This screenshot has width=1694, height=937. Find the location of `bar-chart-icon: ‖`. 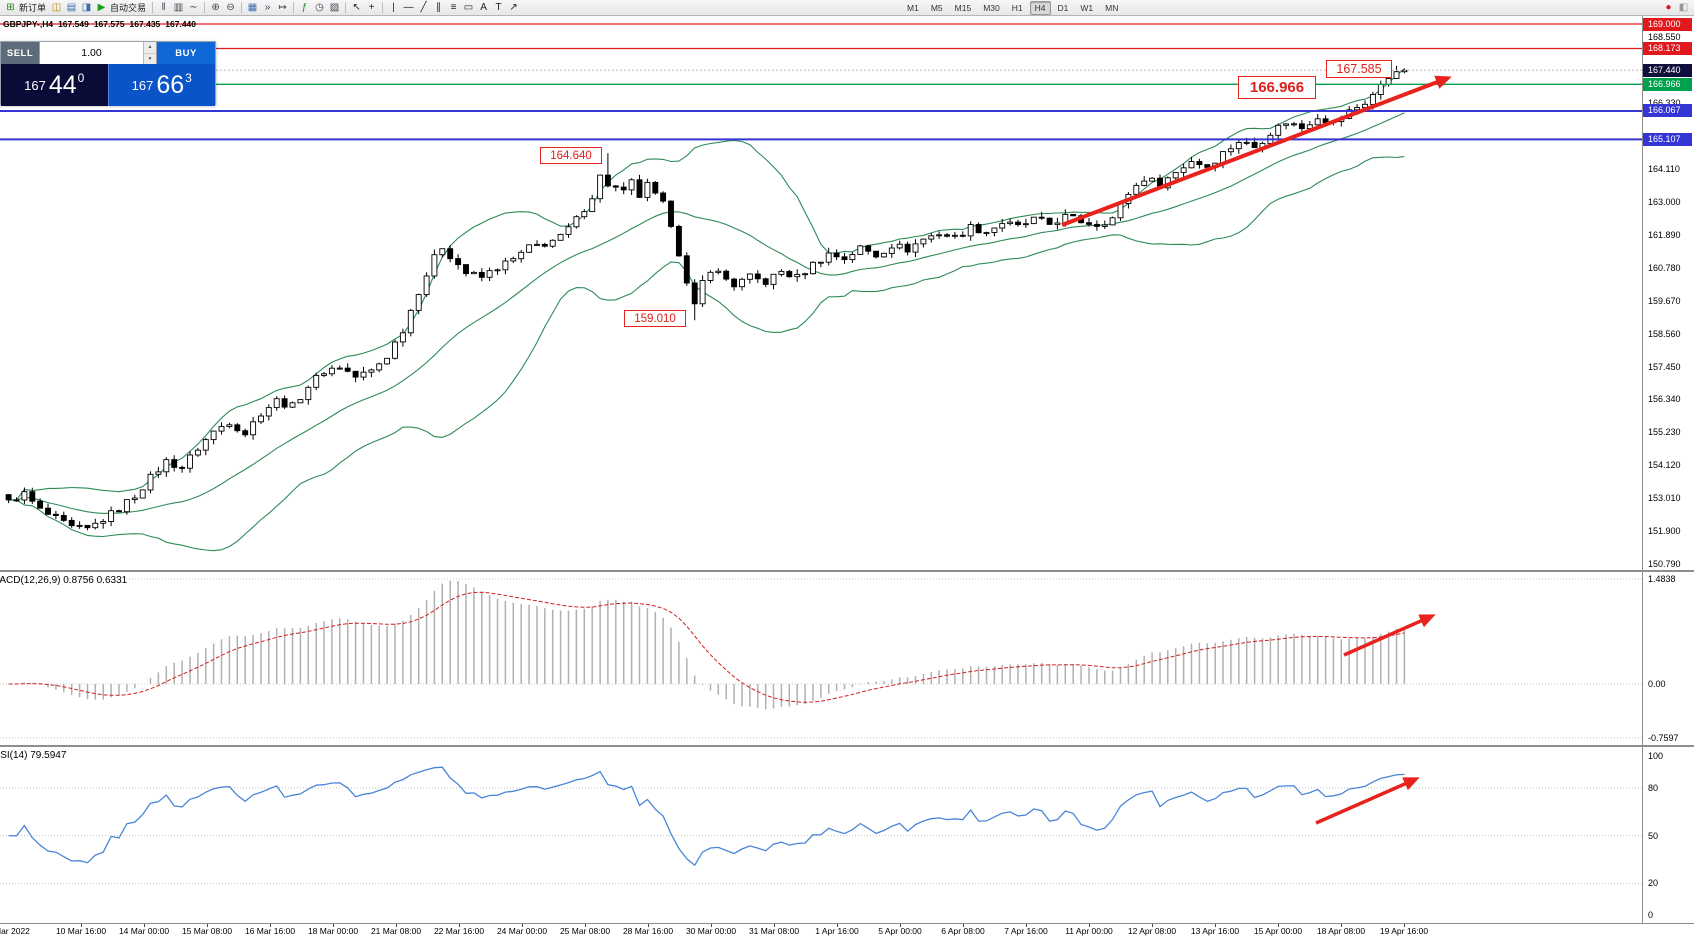

bar-chart-icon: ‖ is located at coordinates (163, 7).